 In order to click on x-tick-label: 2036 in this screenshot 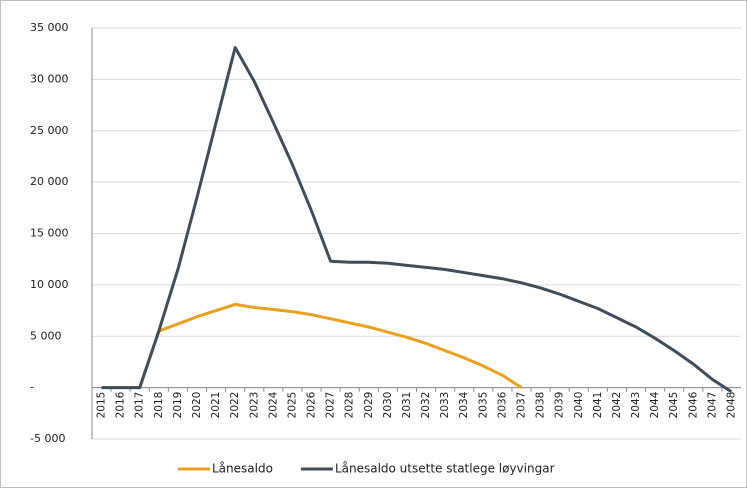, I will do `click(502, 404)`.